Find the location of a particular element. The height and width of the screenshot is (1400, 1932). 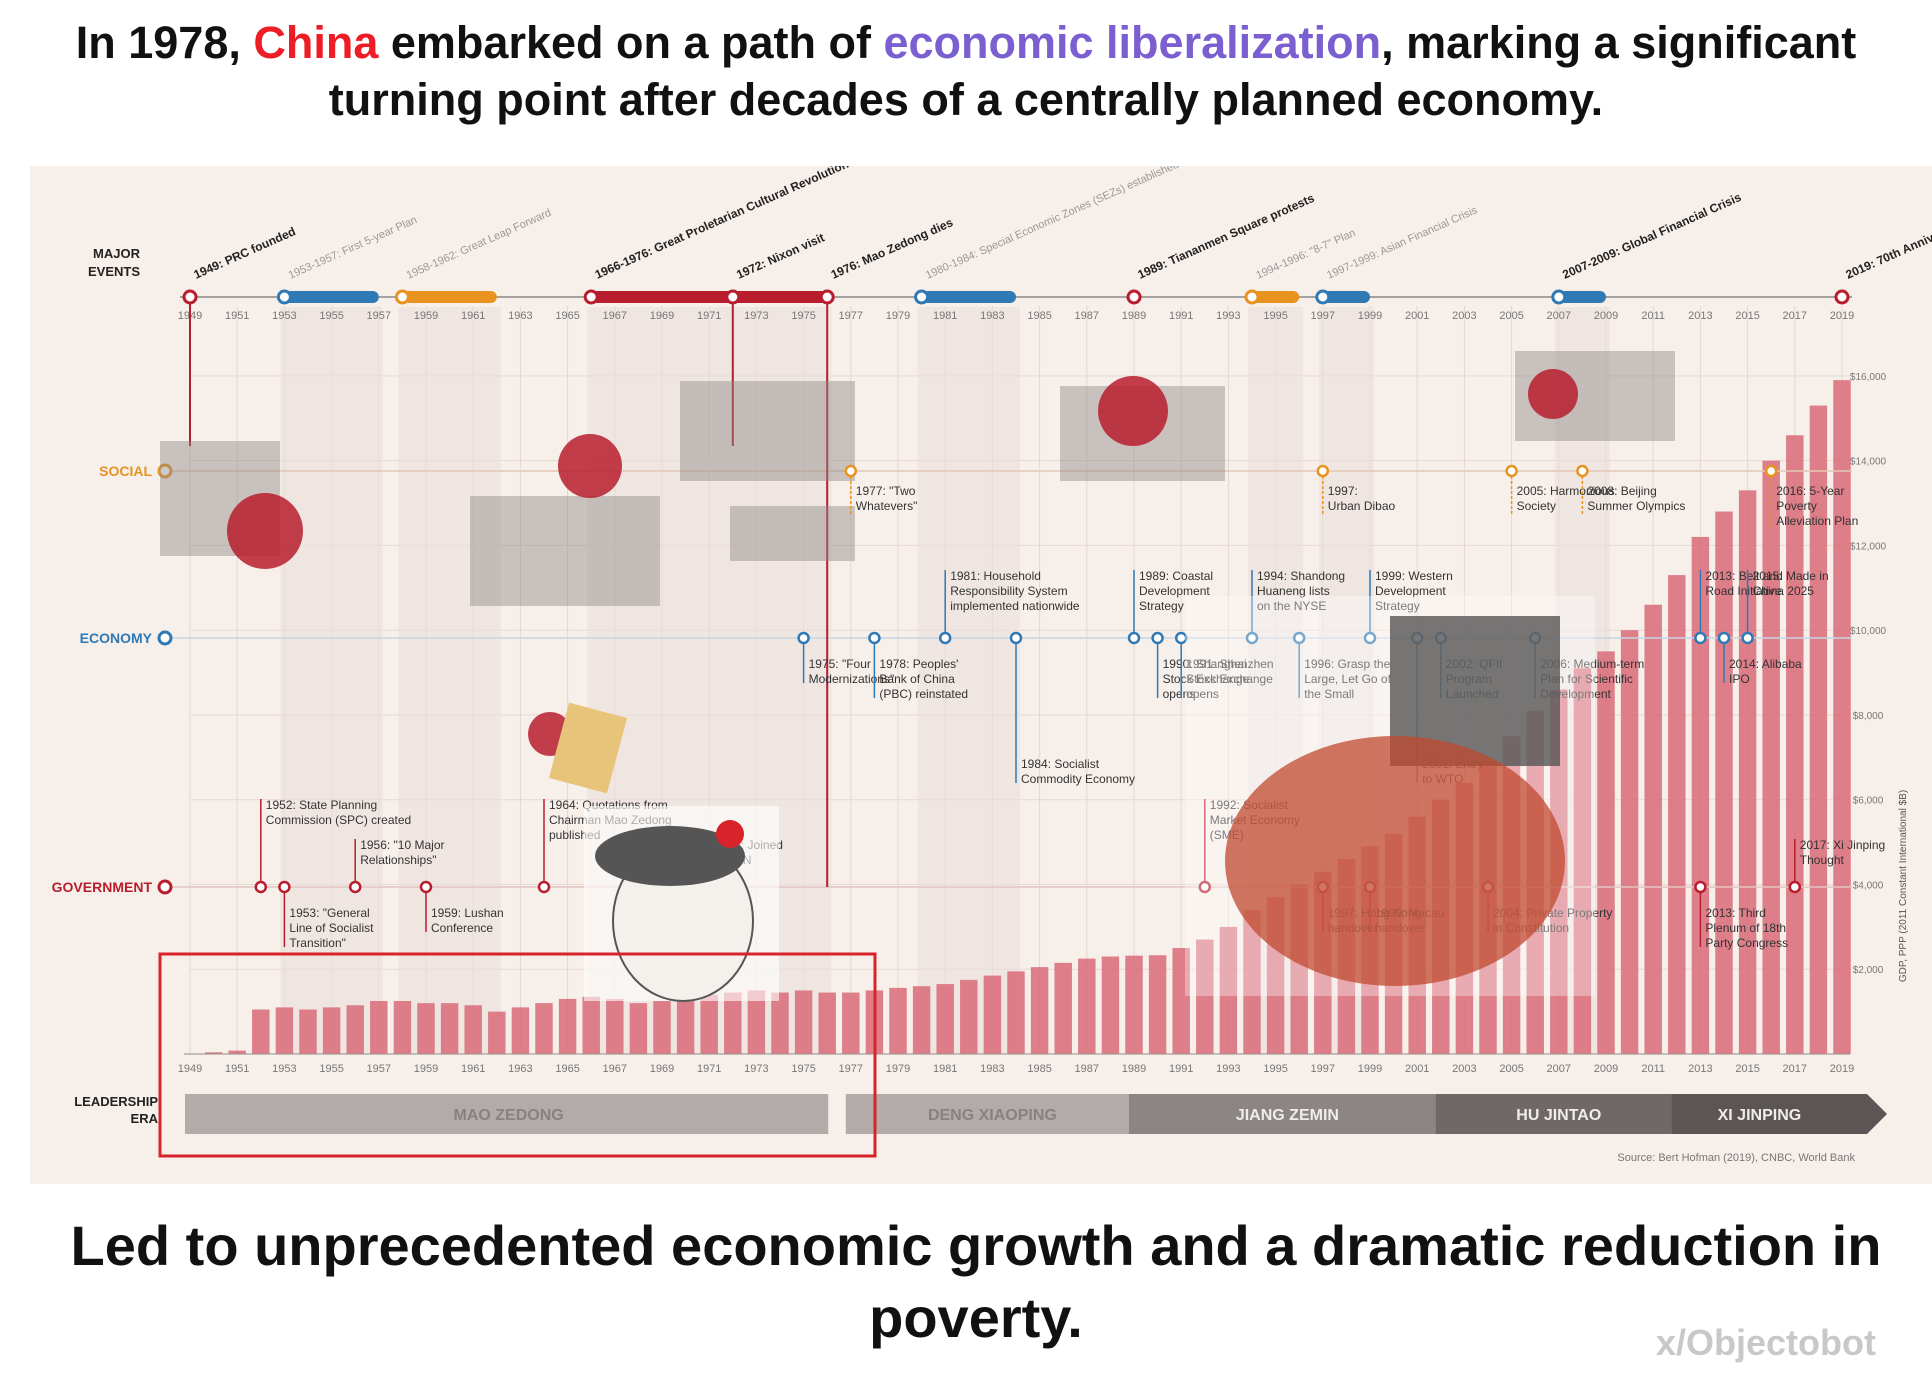

economy-event-2014-line-2: IPO is located at coordinates (1739, 679).